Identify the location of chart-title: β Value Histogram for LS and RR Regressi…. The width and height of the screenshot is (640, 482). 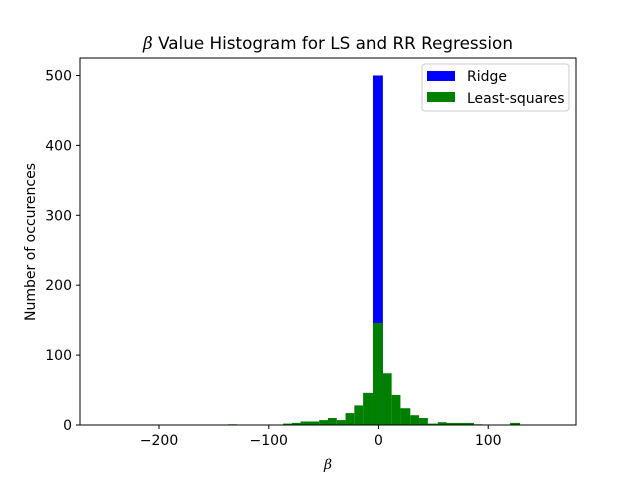
(327, 43).